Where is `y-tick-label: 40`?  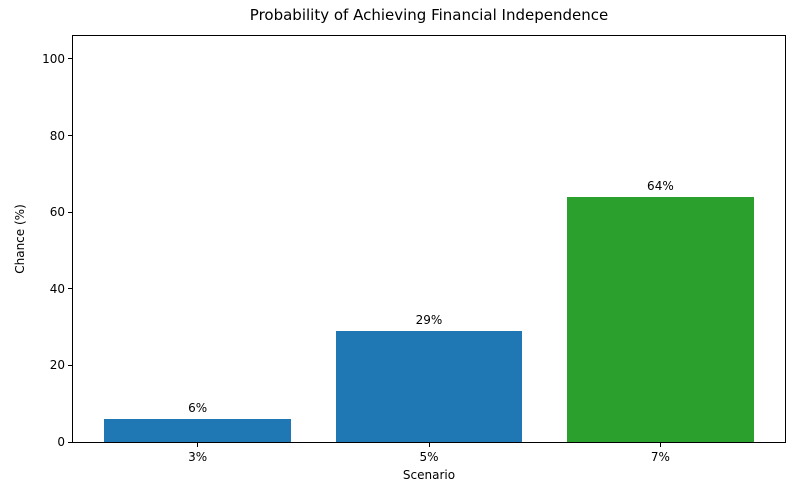
y-tick-label: 40 is located at coordinates (57, 288).